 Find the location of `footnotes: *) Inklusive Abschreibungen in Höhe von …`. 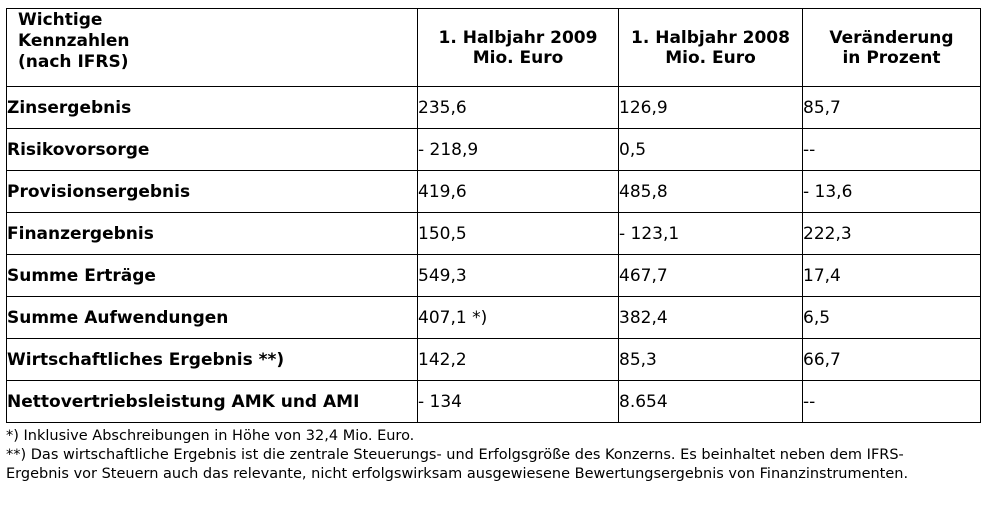

footnotes: *) Inklusive Abschreibungen in Höhe von … is located at coordinates (486, 455).